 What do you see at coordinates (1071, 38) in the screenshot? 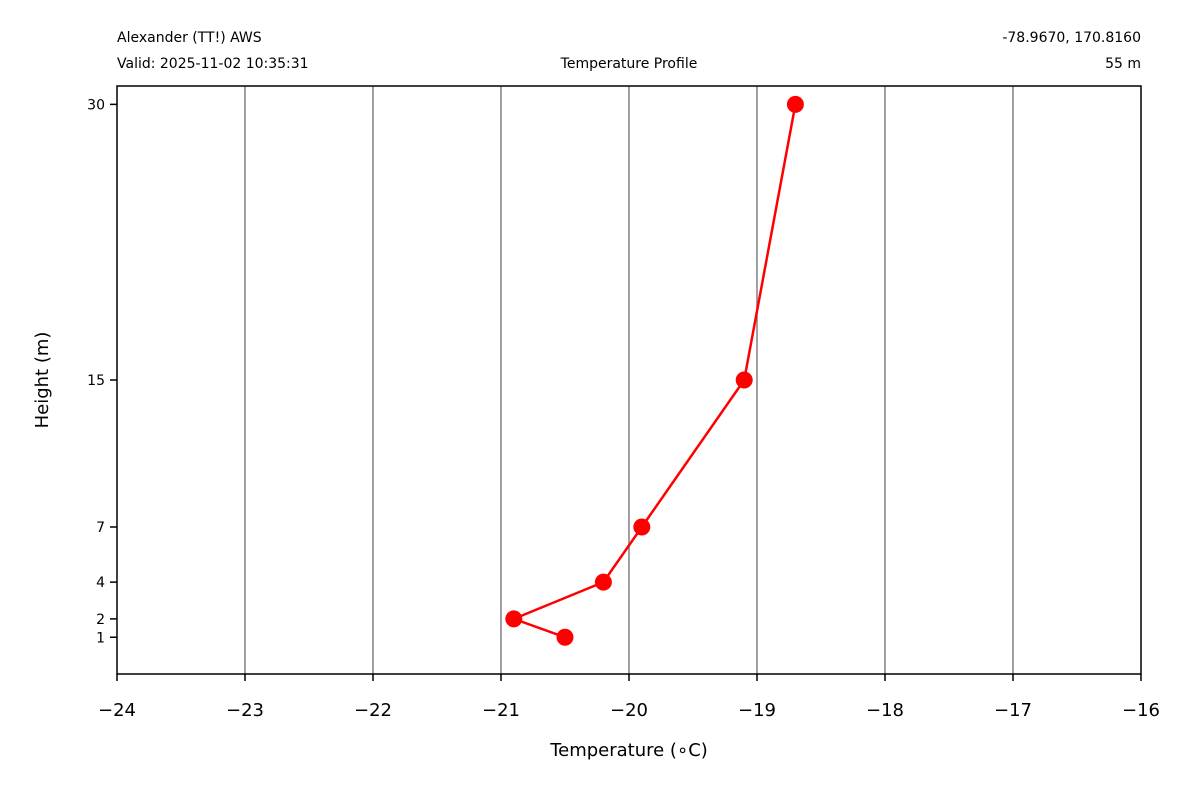
I see `station-coordinates: -78.9670, 170.8160` at bounding box center [1071, 38].